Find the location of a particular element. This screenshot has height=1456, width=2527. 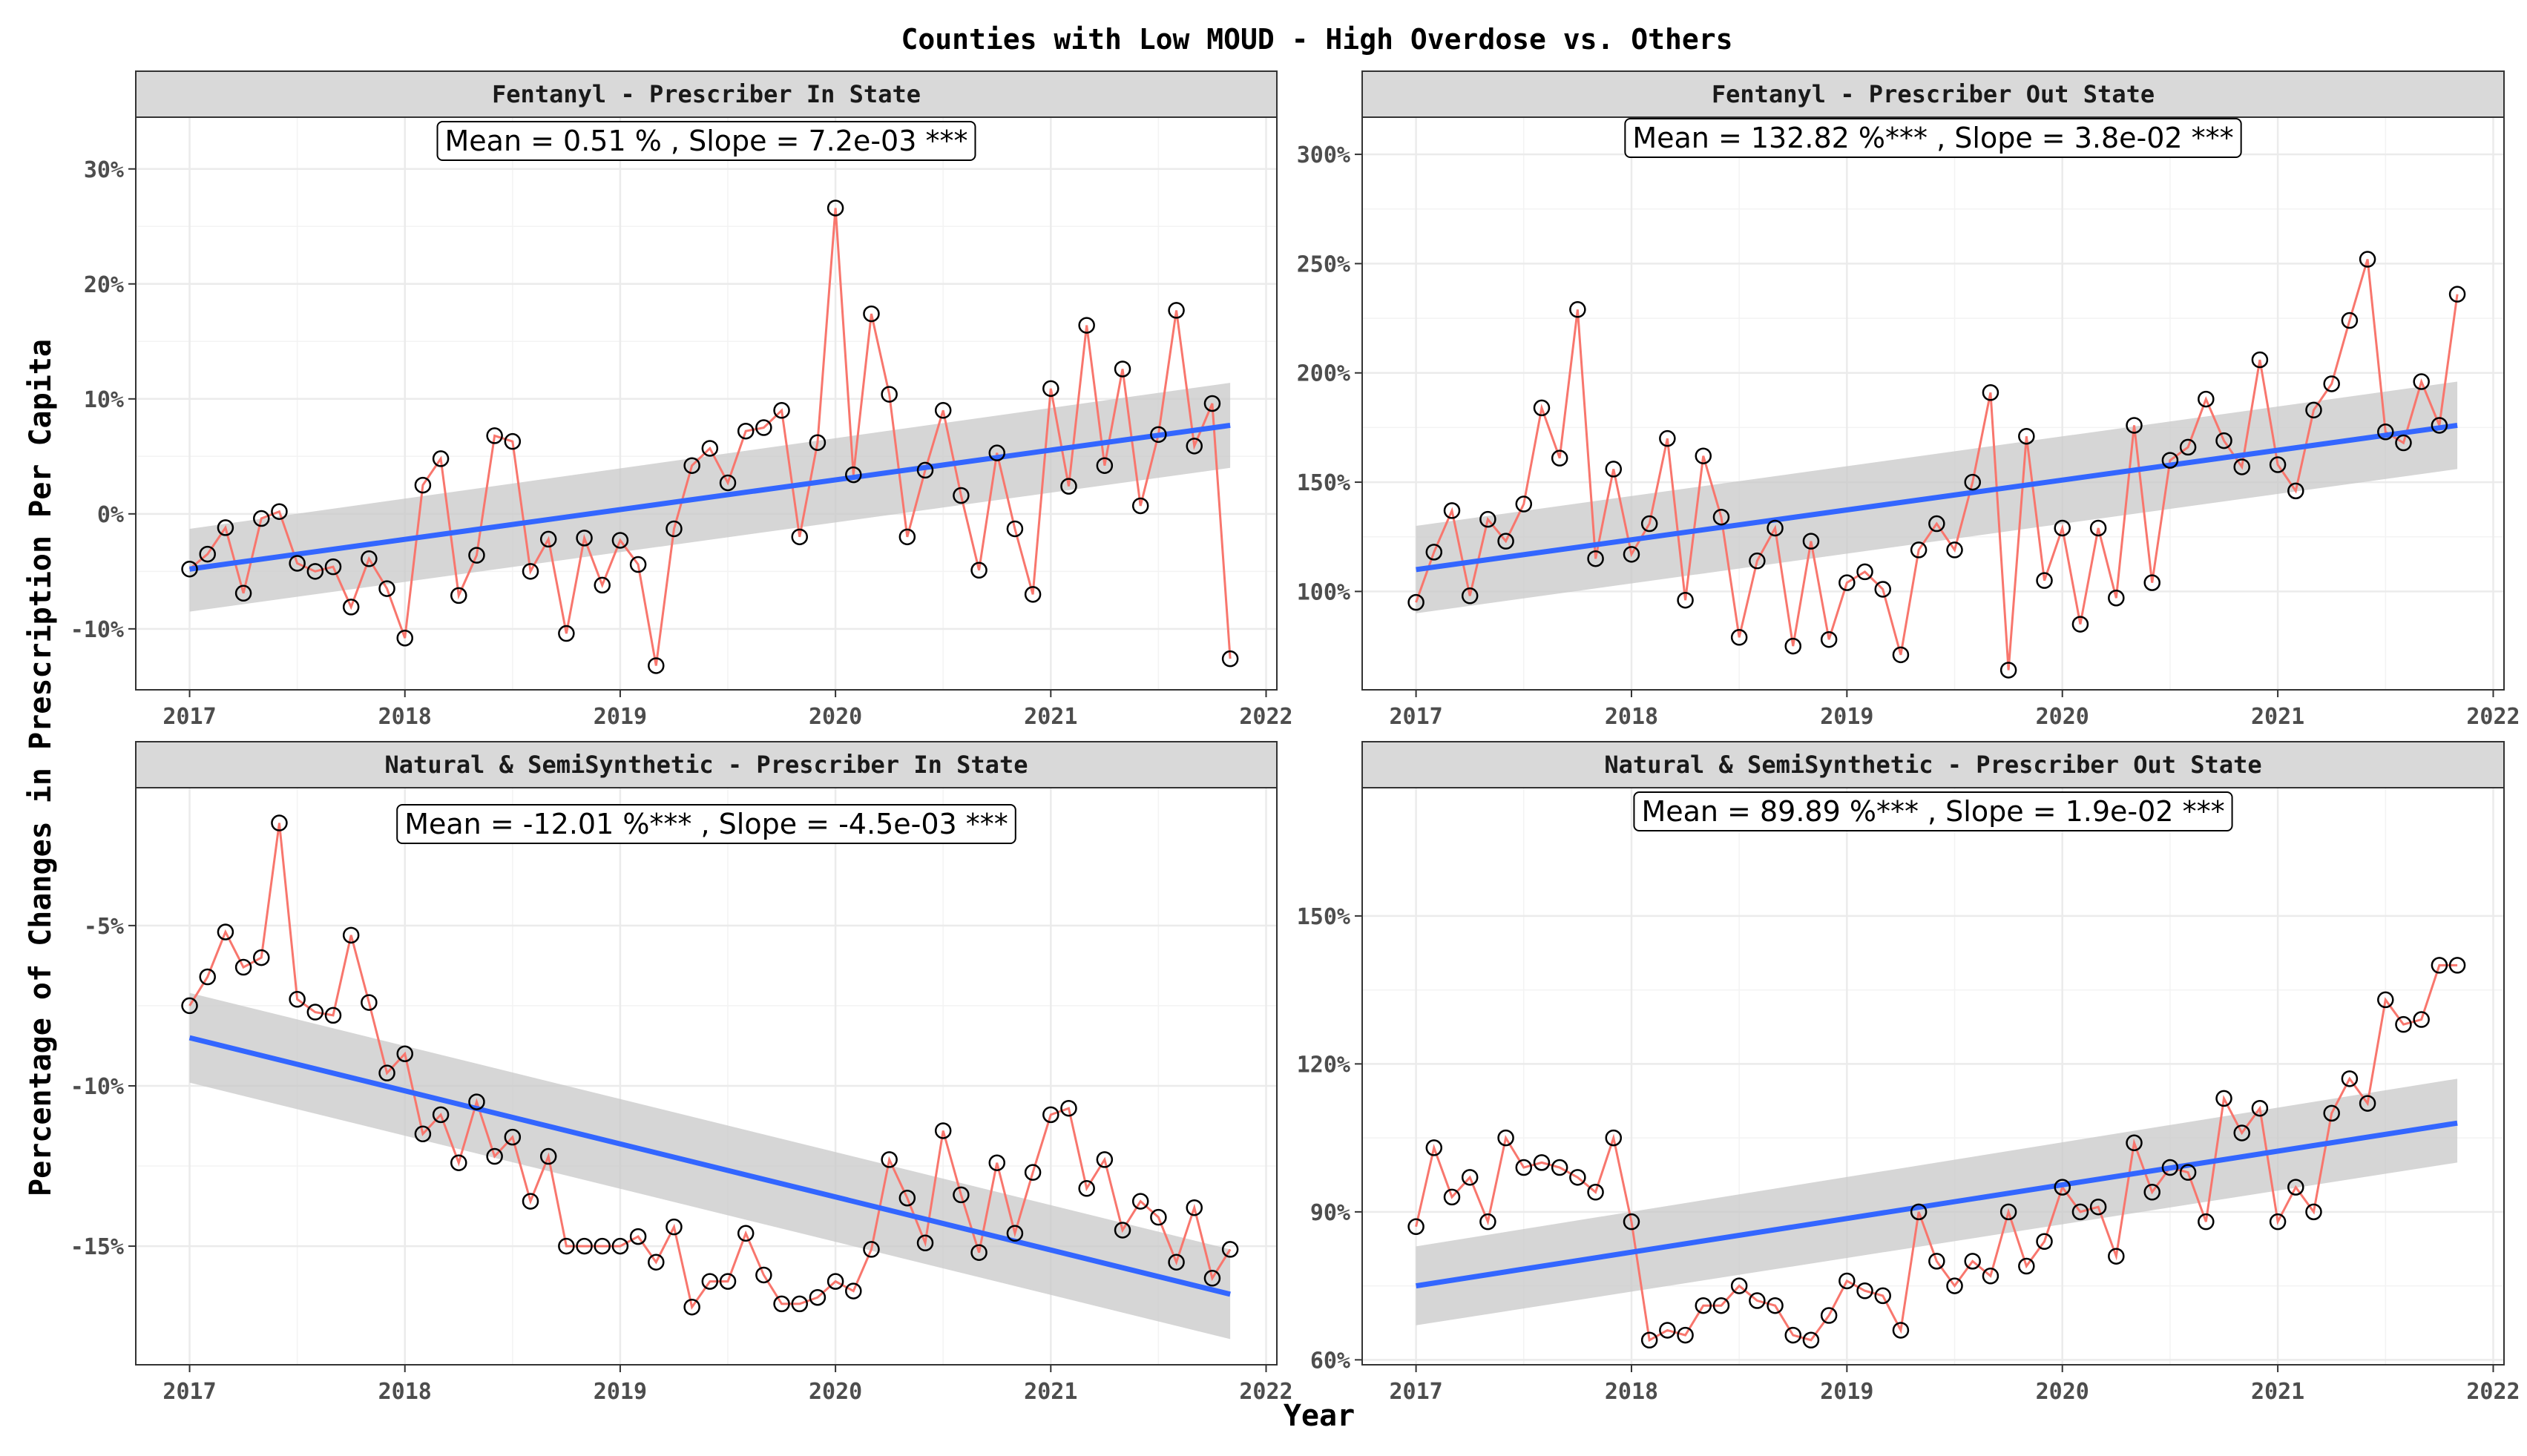

stats-annotation: Mean = 89.89 %*** , Slope = 1.9e-02 *** is located at coordinates (1933, 811).